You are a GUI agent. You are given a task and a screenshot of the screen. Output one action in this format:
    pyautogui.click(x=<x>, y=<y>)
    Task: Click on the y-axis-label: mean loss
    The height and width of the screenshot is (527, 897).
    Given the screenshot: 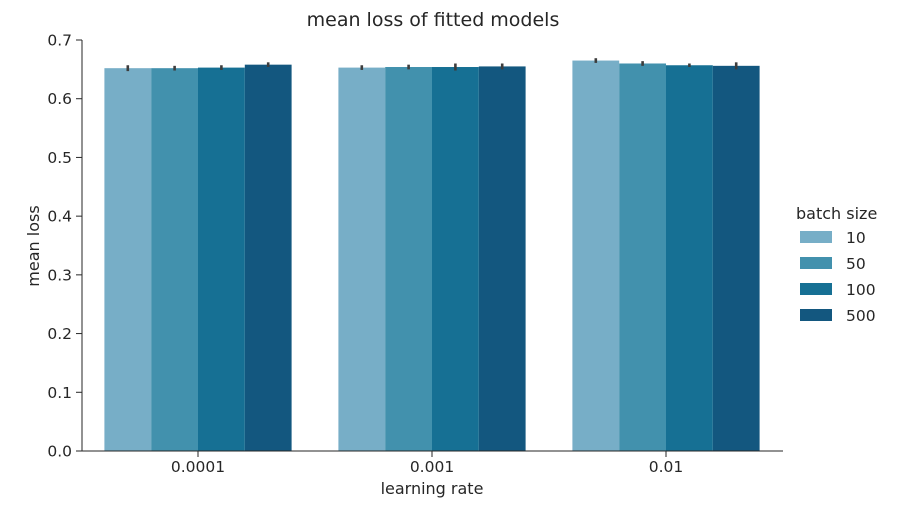 What is the action you would take?
    pyautogui.click(x=33, y=245)
    